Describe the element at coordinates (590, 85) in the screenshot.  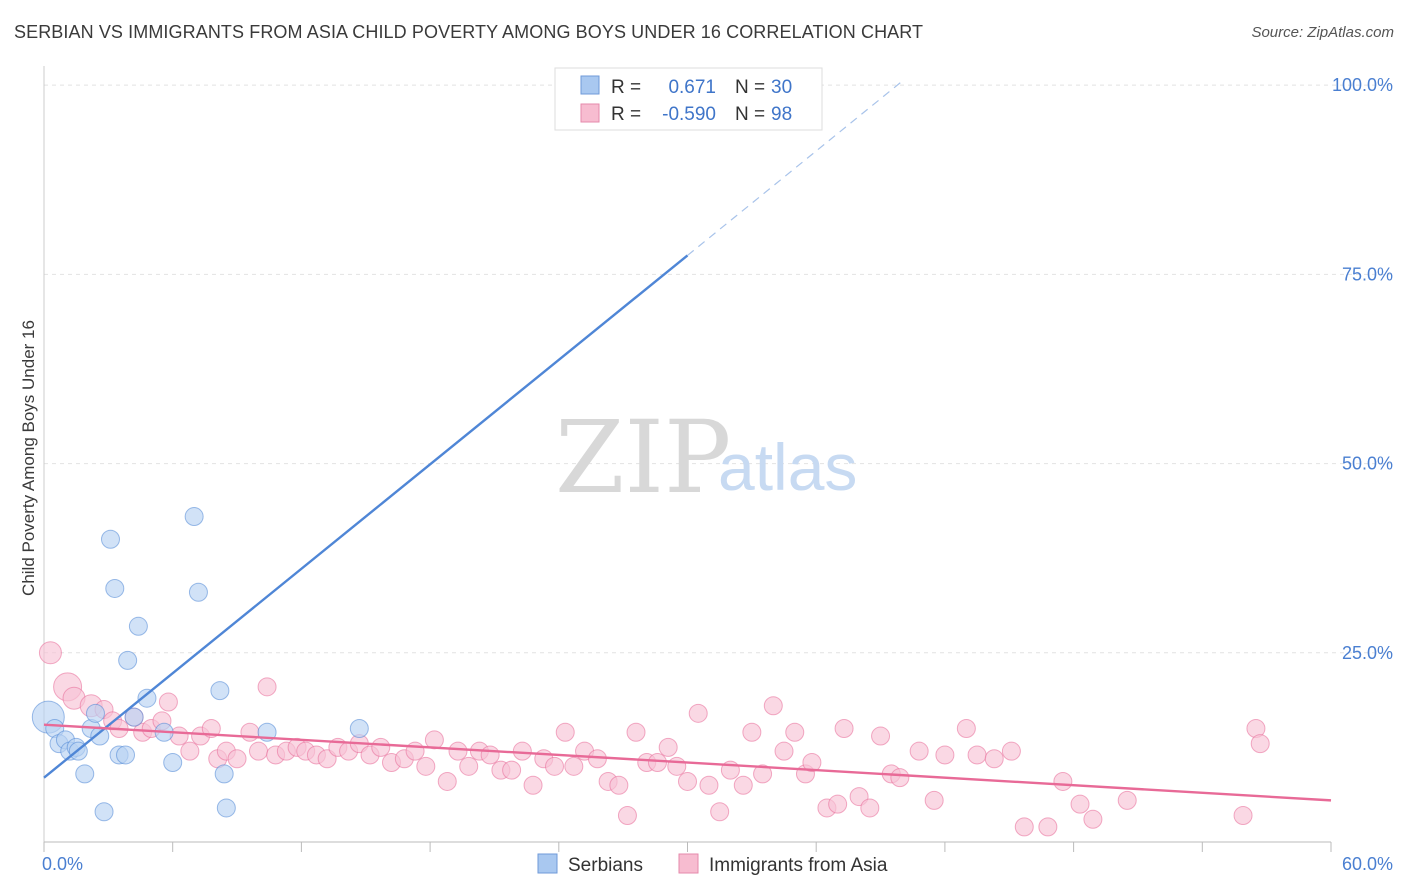
I see `stat-swatch-serbians` at that location.